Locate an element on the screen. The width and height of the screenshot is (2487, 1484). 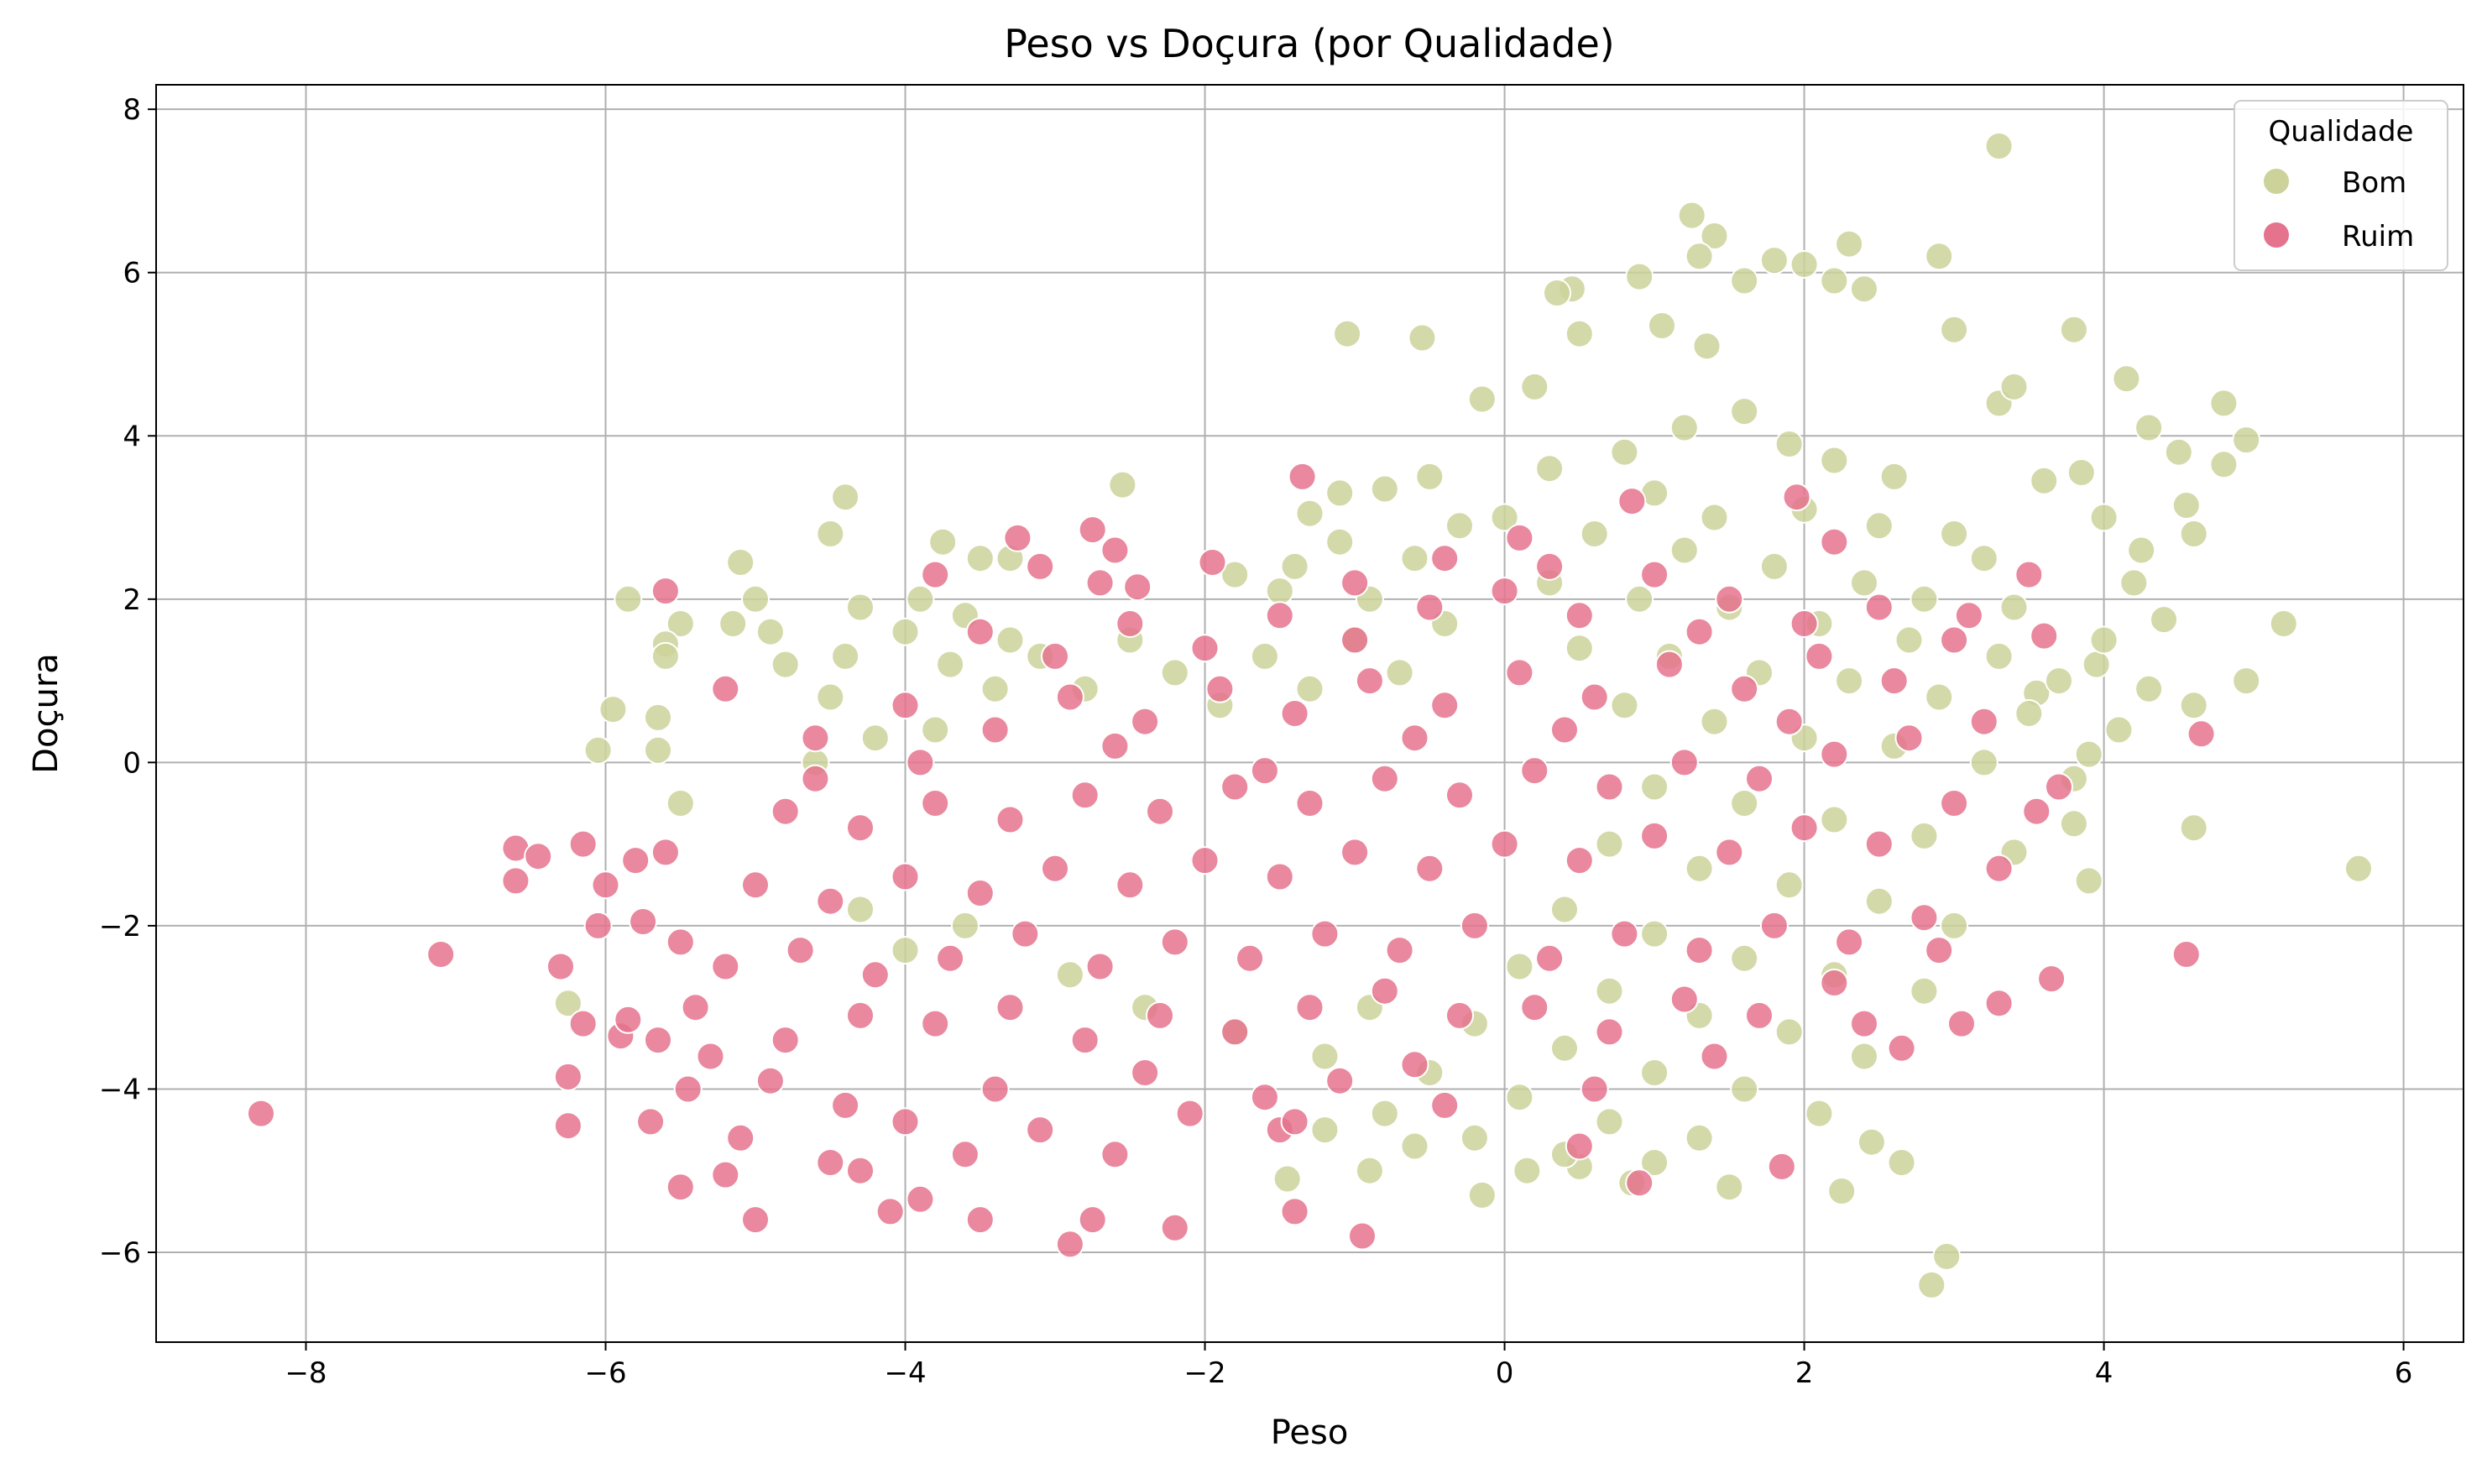
x-tick-label: 2 is located at coordinates (1804, 1373).